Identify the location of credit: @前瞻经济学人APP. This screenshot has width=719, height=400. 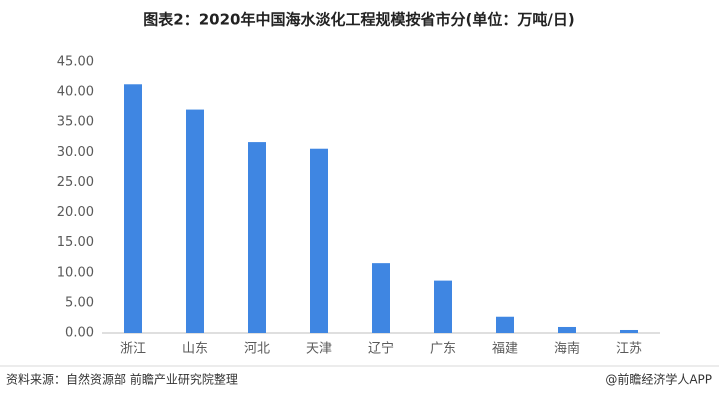
(658, 379).